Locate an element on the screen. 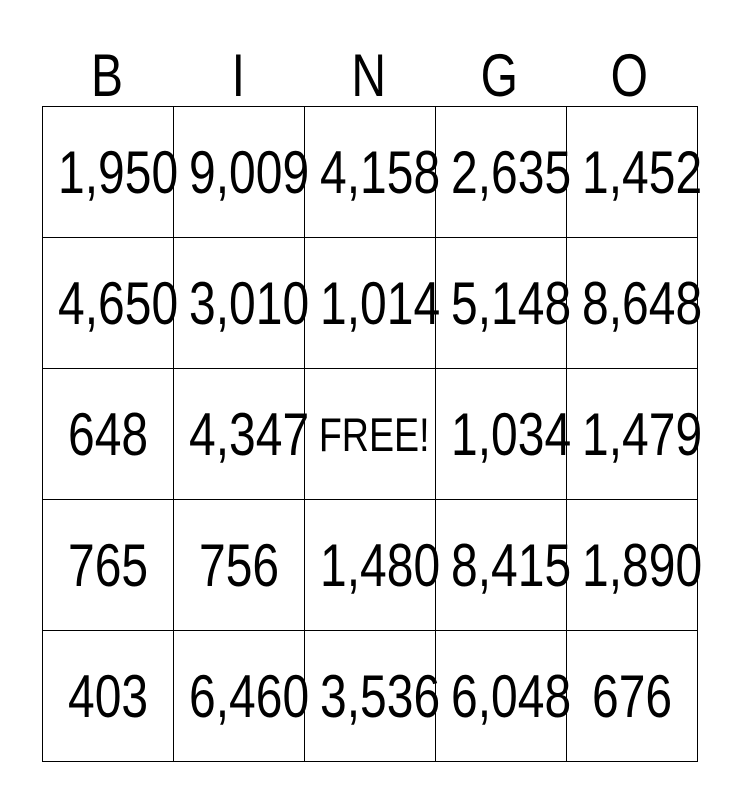 The image size is (736, 800). cell-r3-c1: 648 is located at coordinates (108, 434).